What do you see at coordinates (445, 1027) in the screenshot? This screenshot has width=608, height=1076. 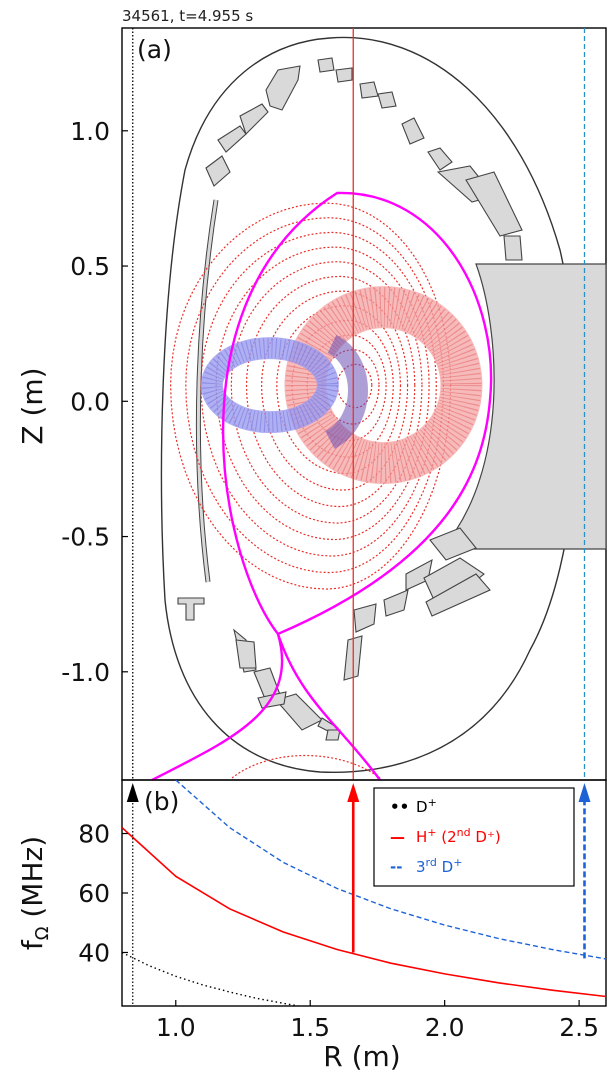 I see `x-tick-label: 2.0` at bounding box center [445, 1027].